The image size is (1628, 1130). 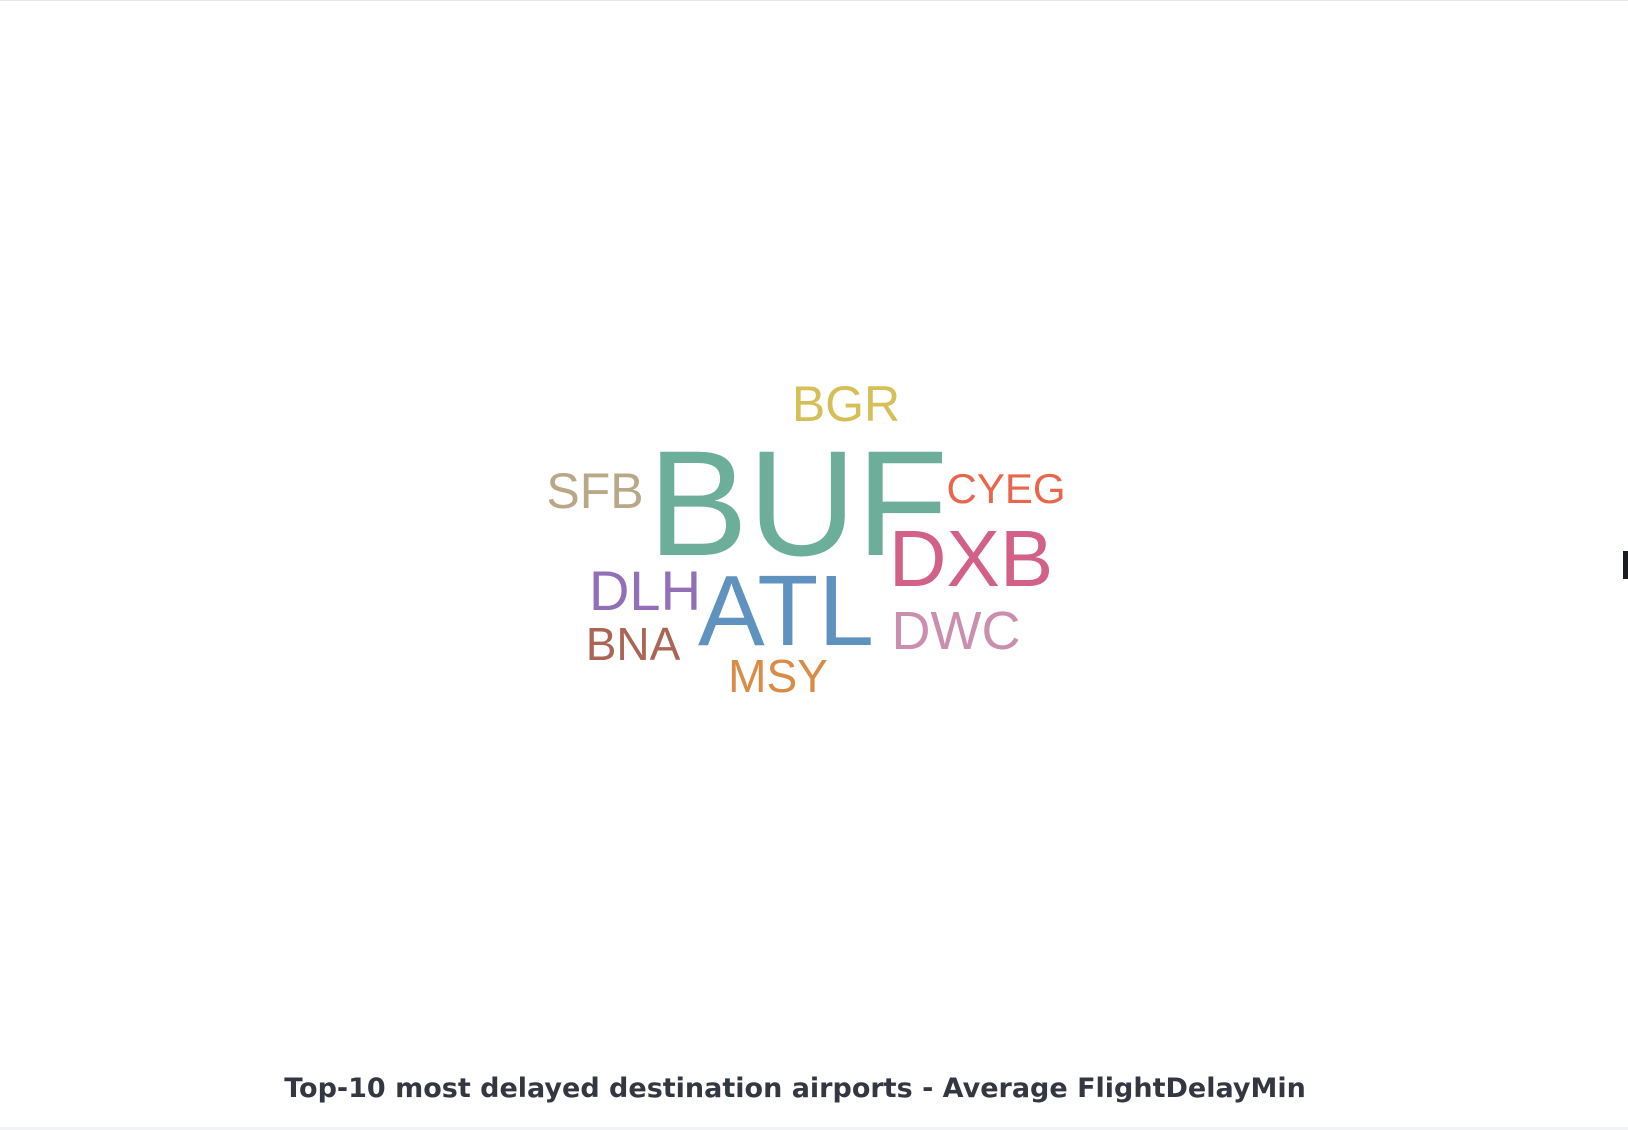 I want to click on word-msy: MSY, so click(x=778, y=676).